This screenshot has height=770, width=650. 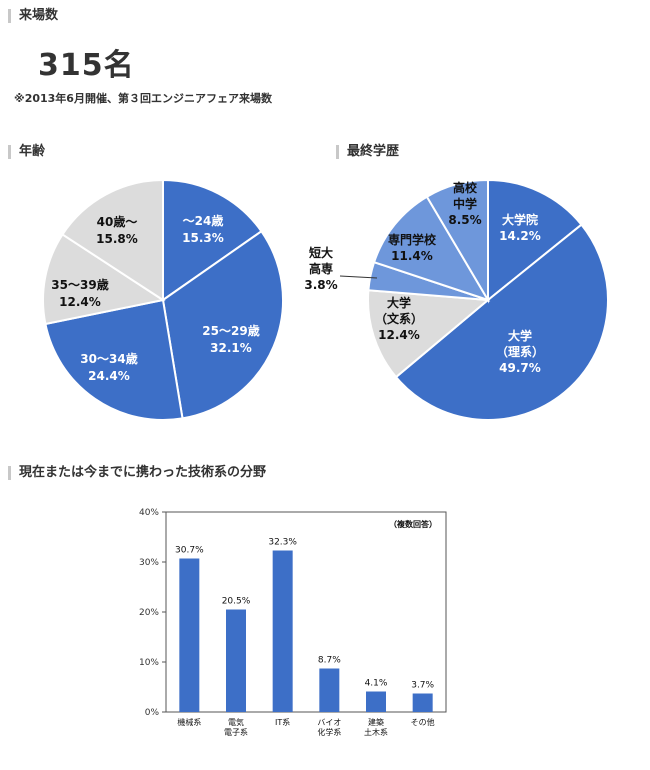 What do you see at coordinates (320, 268) in the screenshot?
I see `education-pie-label: 短大高専 3.8%` at bounding box center [320, 268].